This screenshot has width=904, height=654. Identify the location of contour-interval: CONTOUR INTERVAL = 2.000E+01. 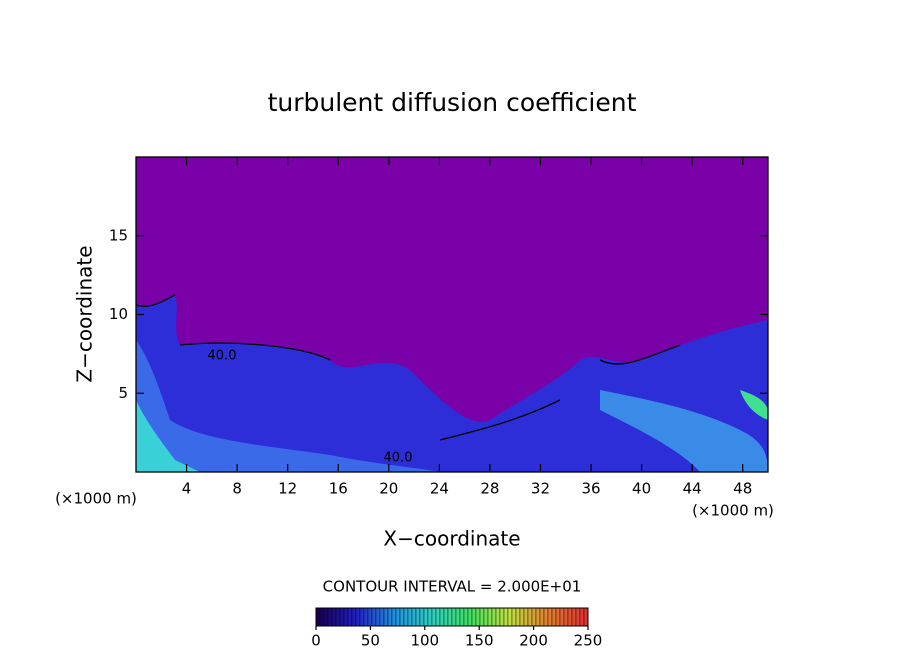
(452, 587).